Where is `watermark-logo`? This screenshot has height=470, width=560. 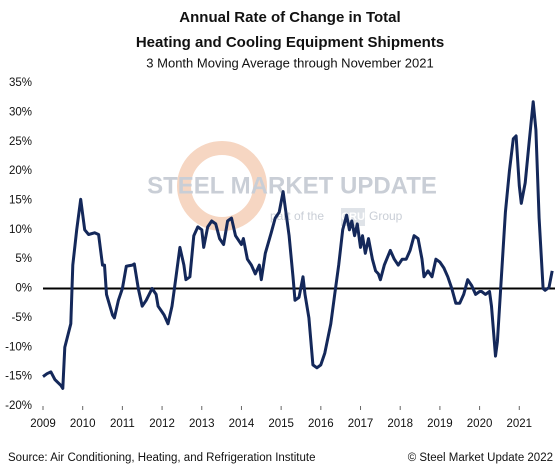
watermark-logo is located at coordinates (222, 186).